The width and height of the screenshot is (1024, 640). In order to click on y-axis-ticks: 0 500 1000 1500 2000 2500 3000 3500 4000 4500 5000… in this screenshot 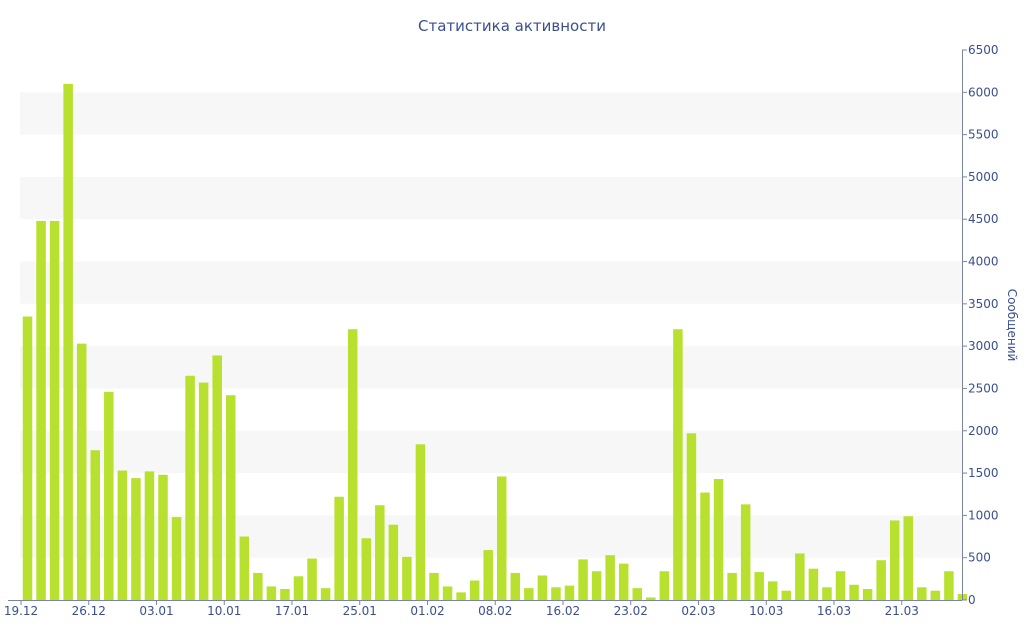, I will do `click(980, 325)`.